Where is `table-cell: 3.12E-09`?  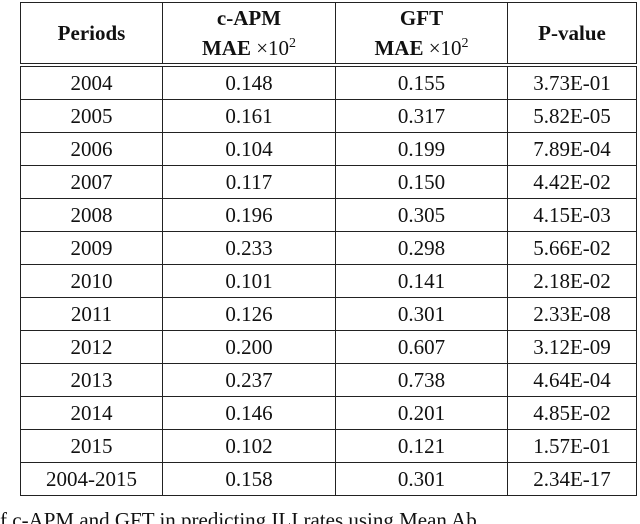
table-cell: 3.12E-09 is located at coordinates (572, 347).